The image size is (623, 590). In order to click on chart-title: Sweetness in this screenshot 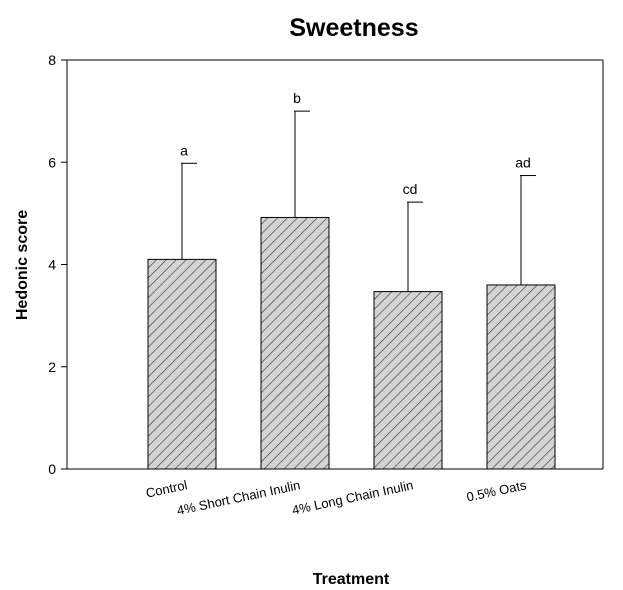, I will do `click(353, 28)`.